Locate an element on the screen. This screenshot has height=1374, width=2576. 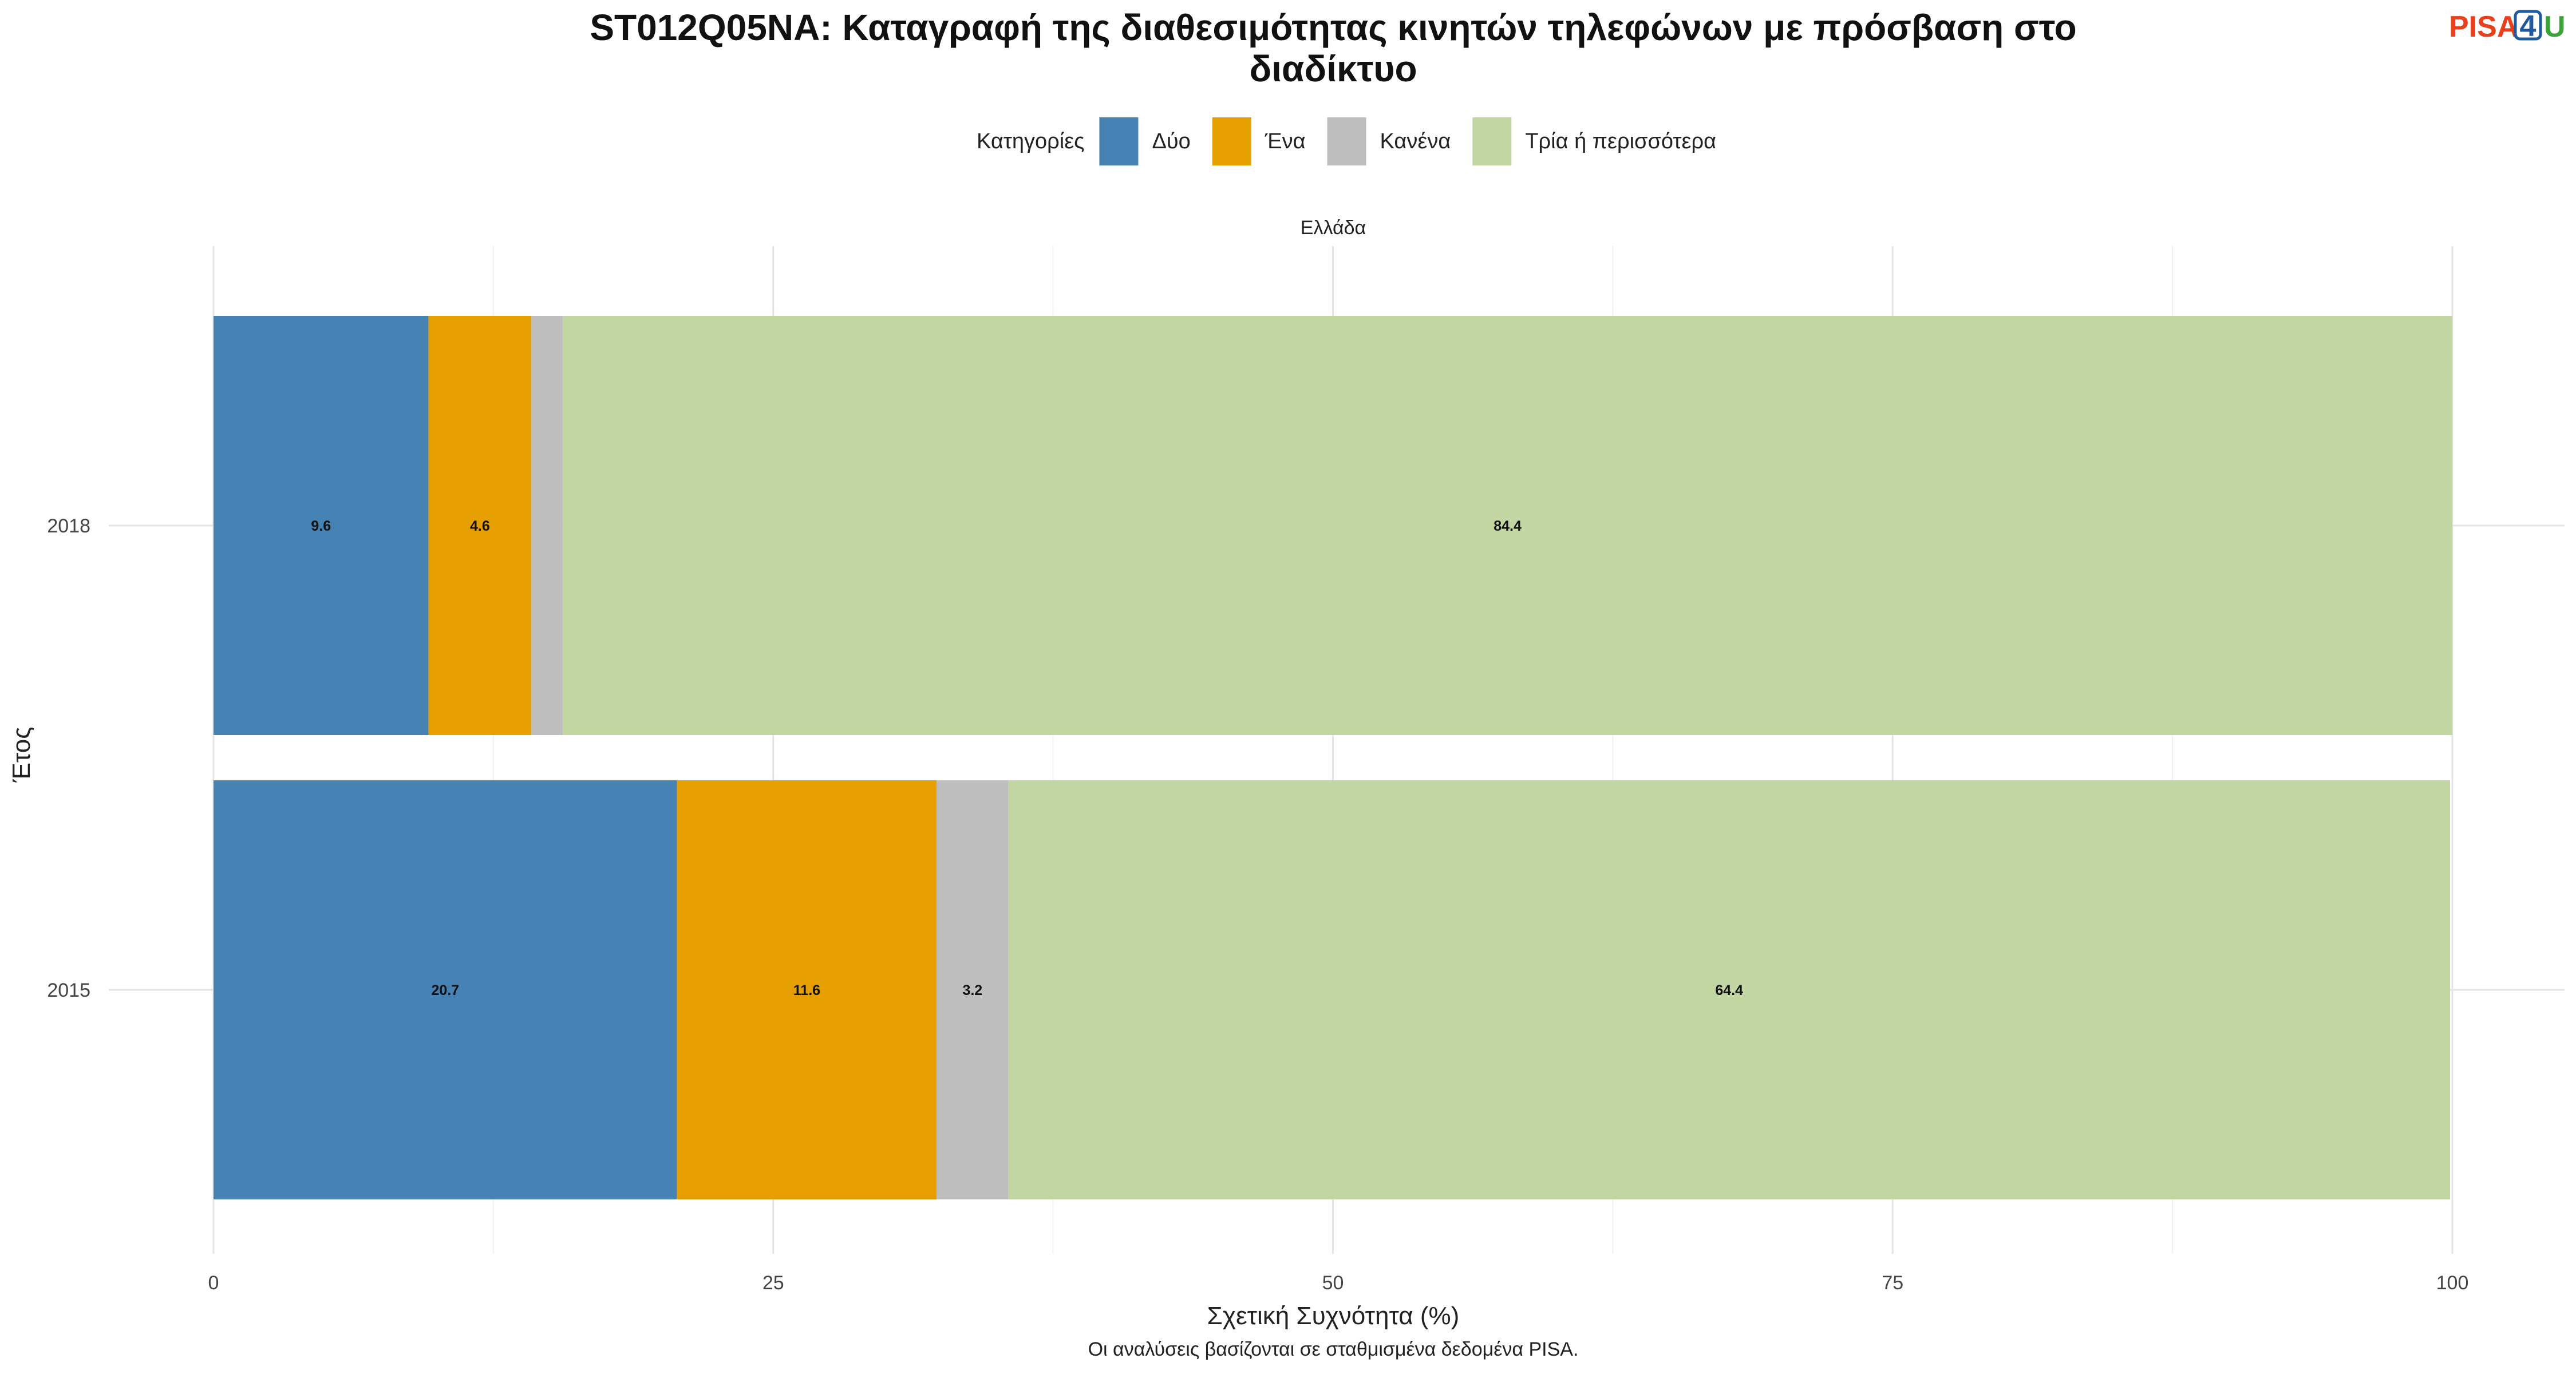
bar-value-label: 20.7 is located at coordinates (445, 990).